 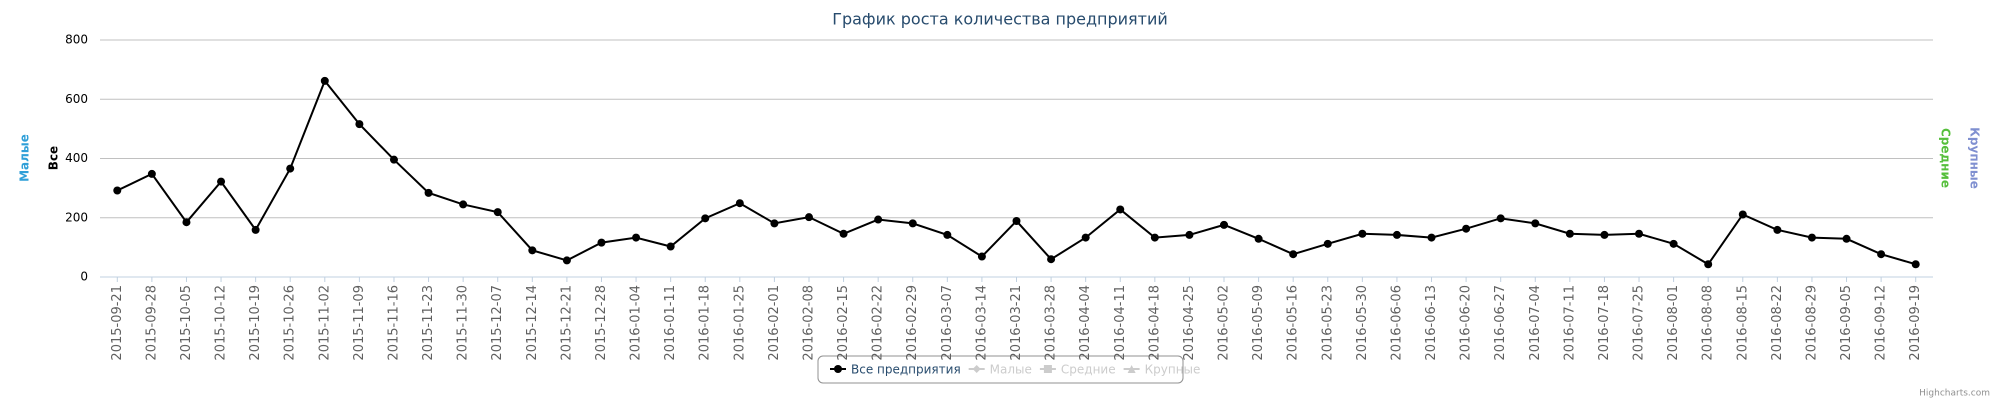 What do you see at coordinates (324, 323) in the screenshot?
I see `x-tick-label: 2015-11-02` at bounding box center [324, 323].